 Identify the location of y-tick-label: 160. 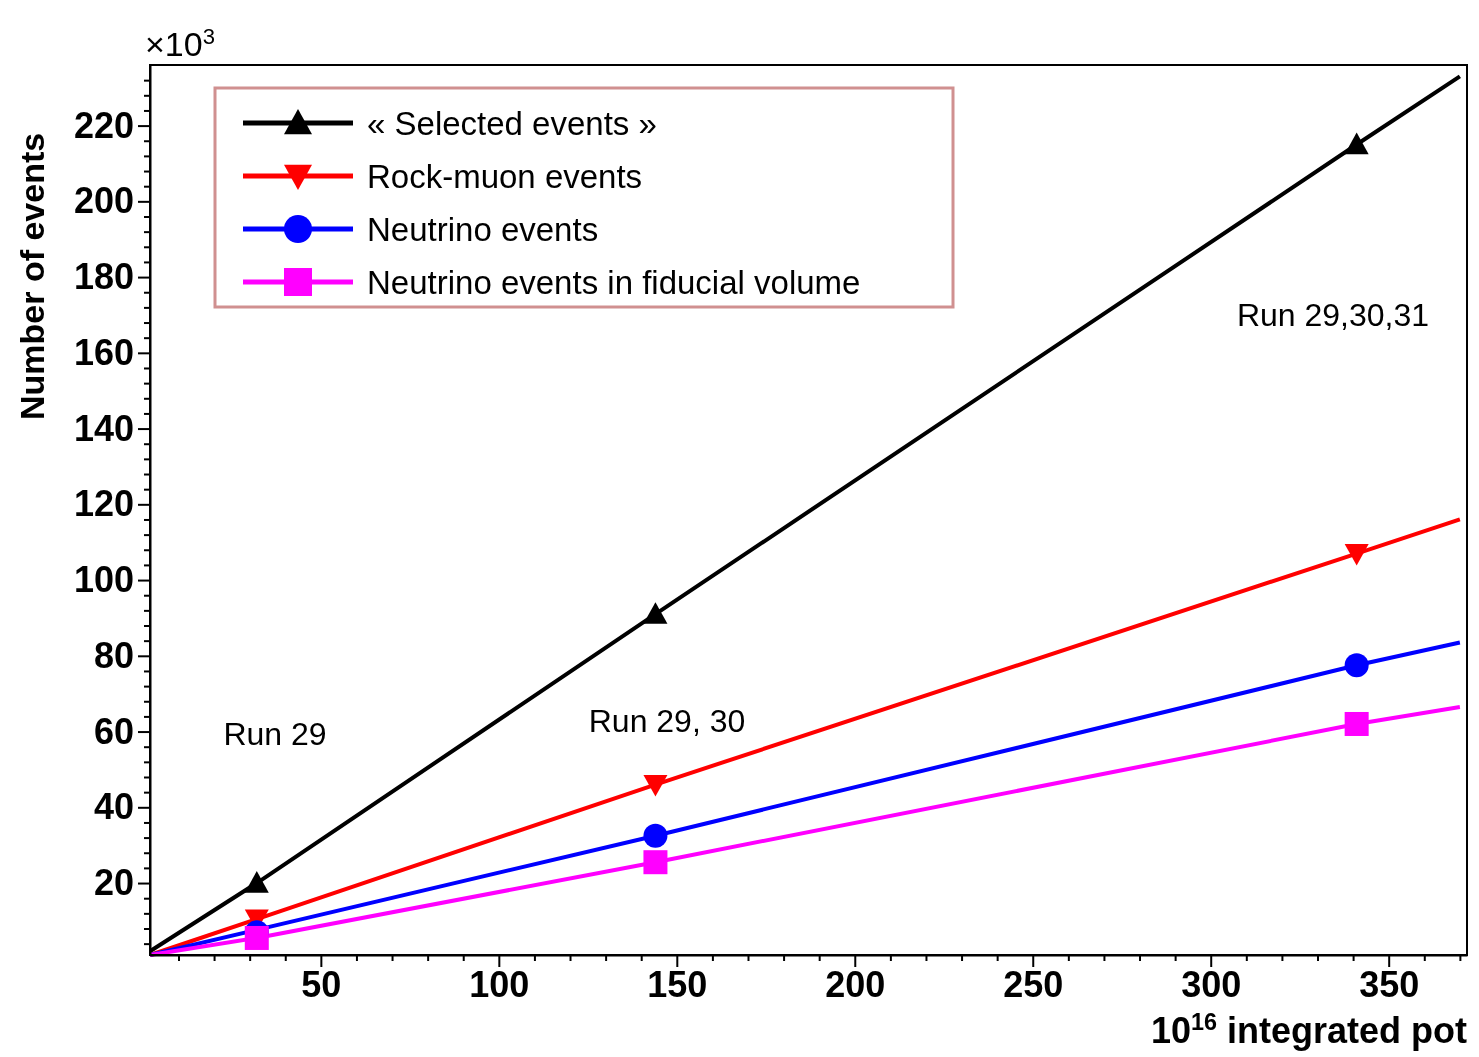
(103, 352).